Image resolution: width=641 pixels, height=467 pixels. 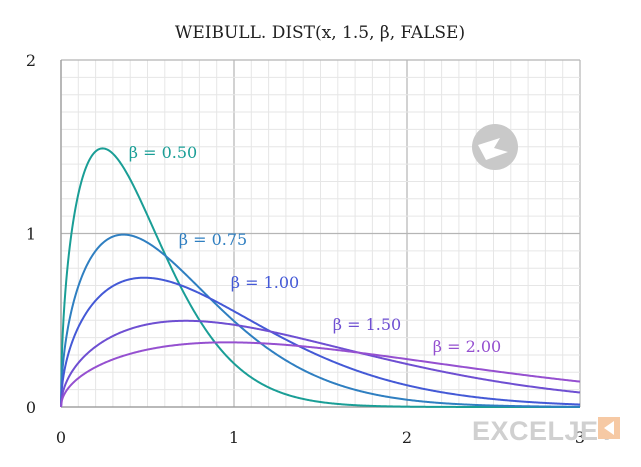 I want to click on series-label-0: β = 0.50, so click(x=163, y=152).